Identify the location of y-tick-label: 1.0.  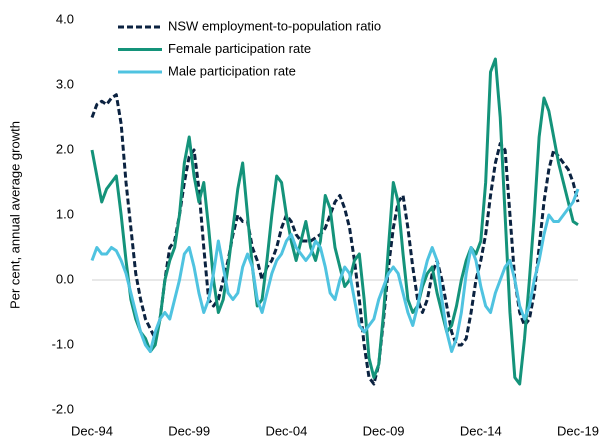
(65, 213).